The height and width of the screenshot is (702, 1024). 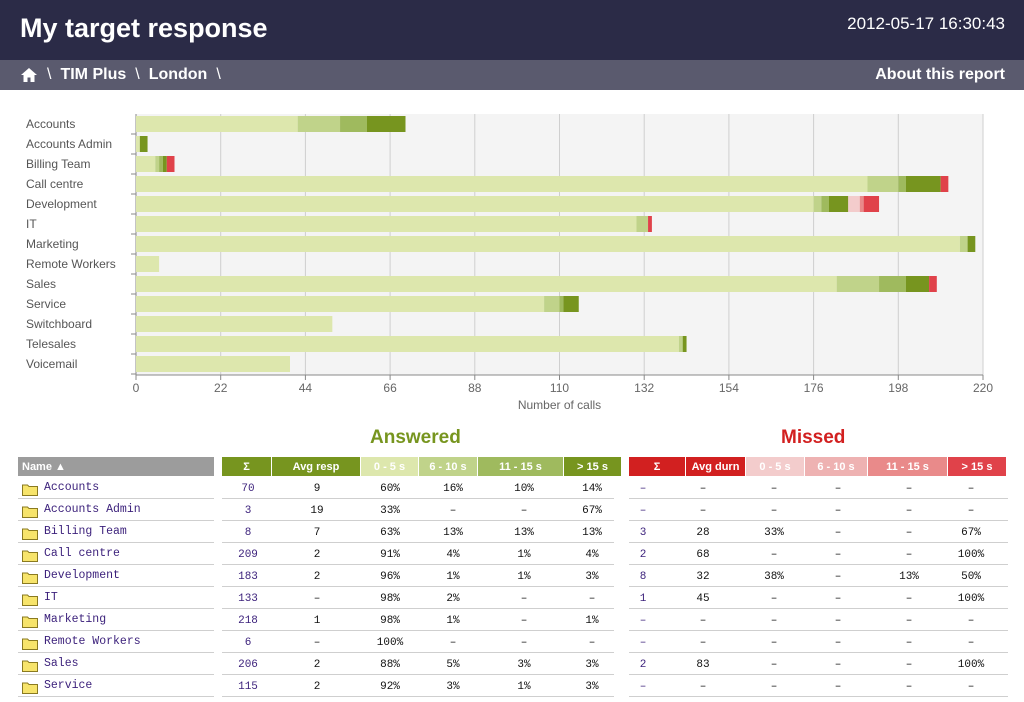 I want to click on answered-total-link: 133, so click(x=248, y=599).